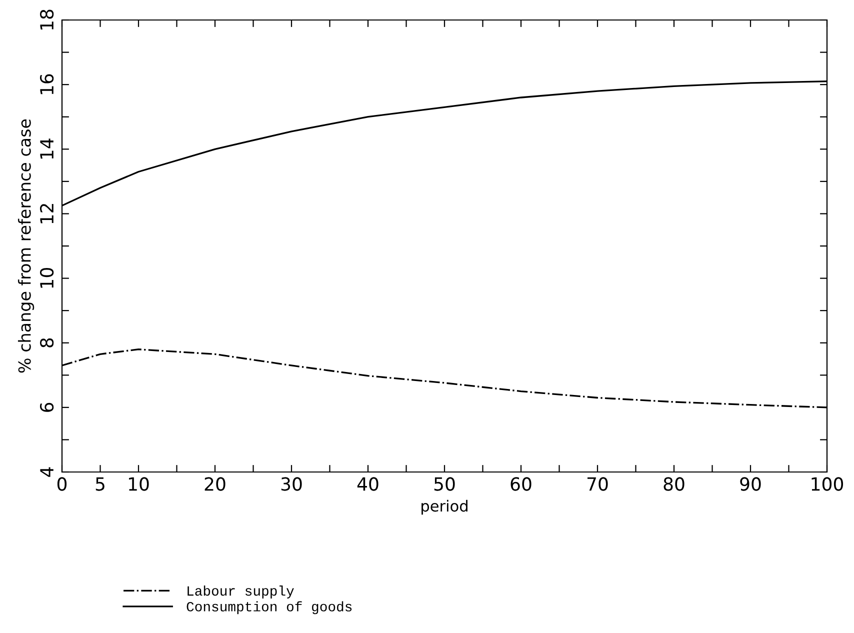 This screenshot has width=854, height=633. I want to click on x-tick-label: 90, so click(750, 484).